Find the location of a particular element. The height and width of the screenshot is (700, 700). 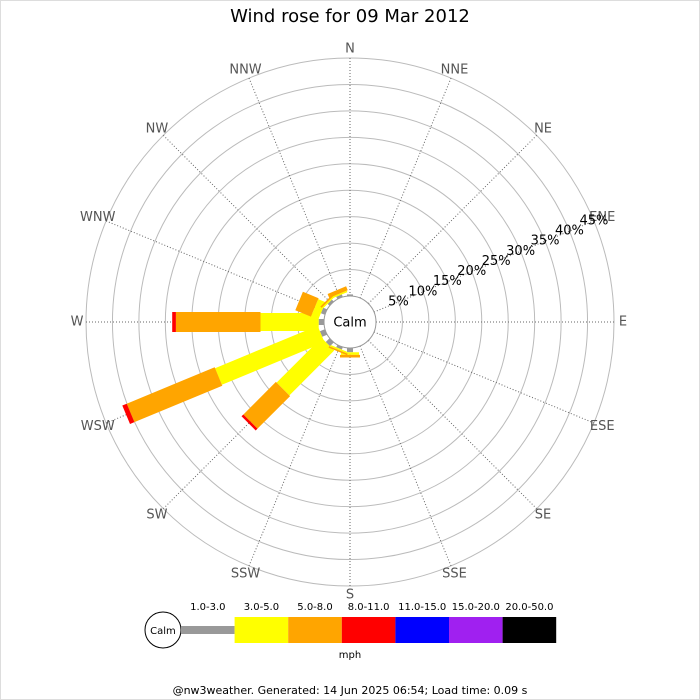

direction-label: SSW is located at coordinates (246, 574).